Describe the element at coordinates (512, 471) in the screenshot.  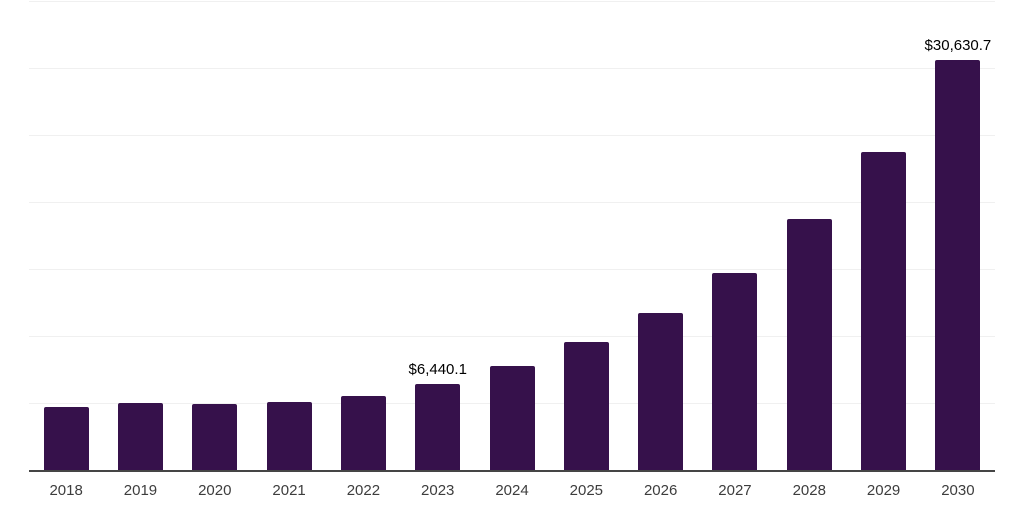
I see `x-axis-line` at that location.